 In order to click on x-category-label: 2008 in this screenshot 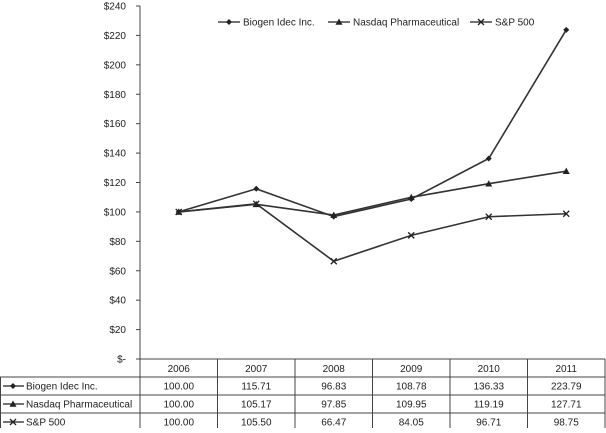, I will do `click(334, 369)`.